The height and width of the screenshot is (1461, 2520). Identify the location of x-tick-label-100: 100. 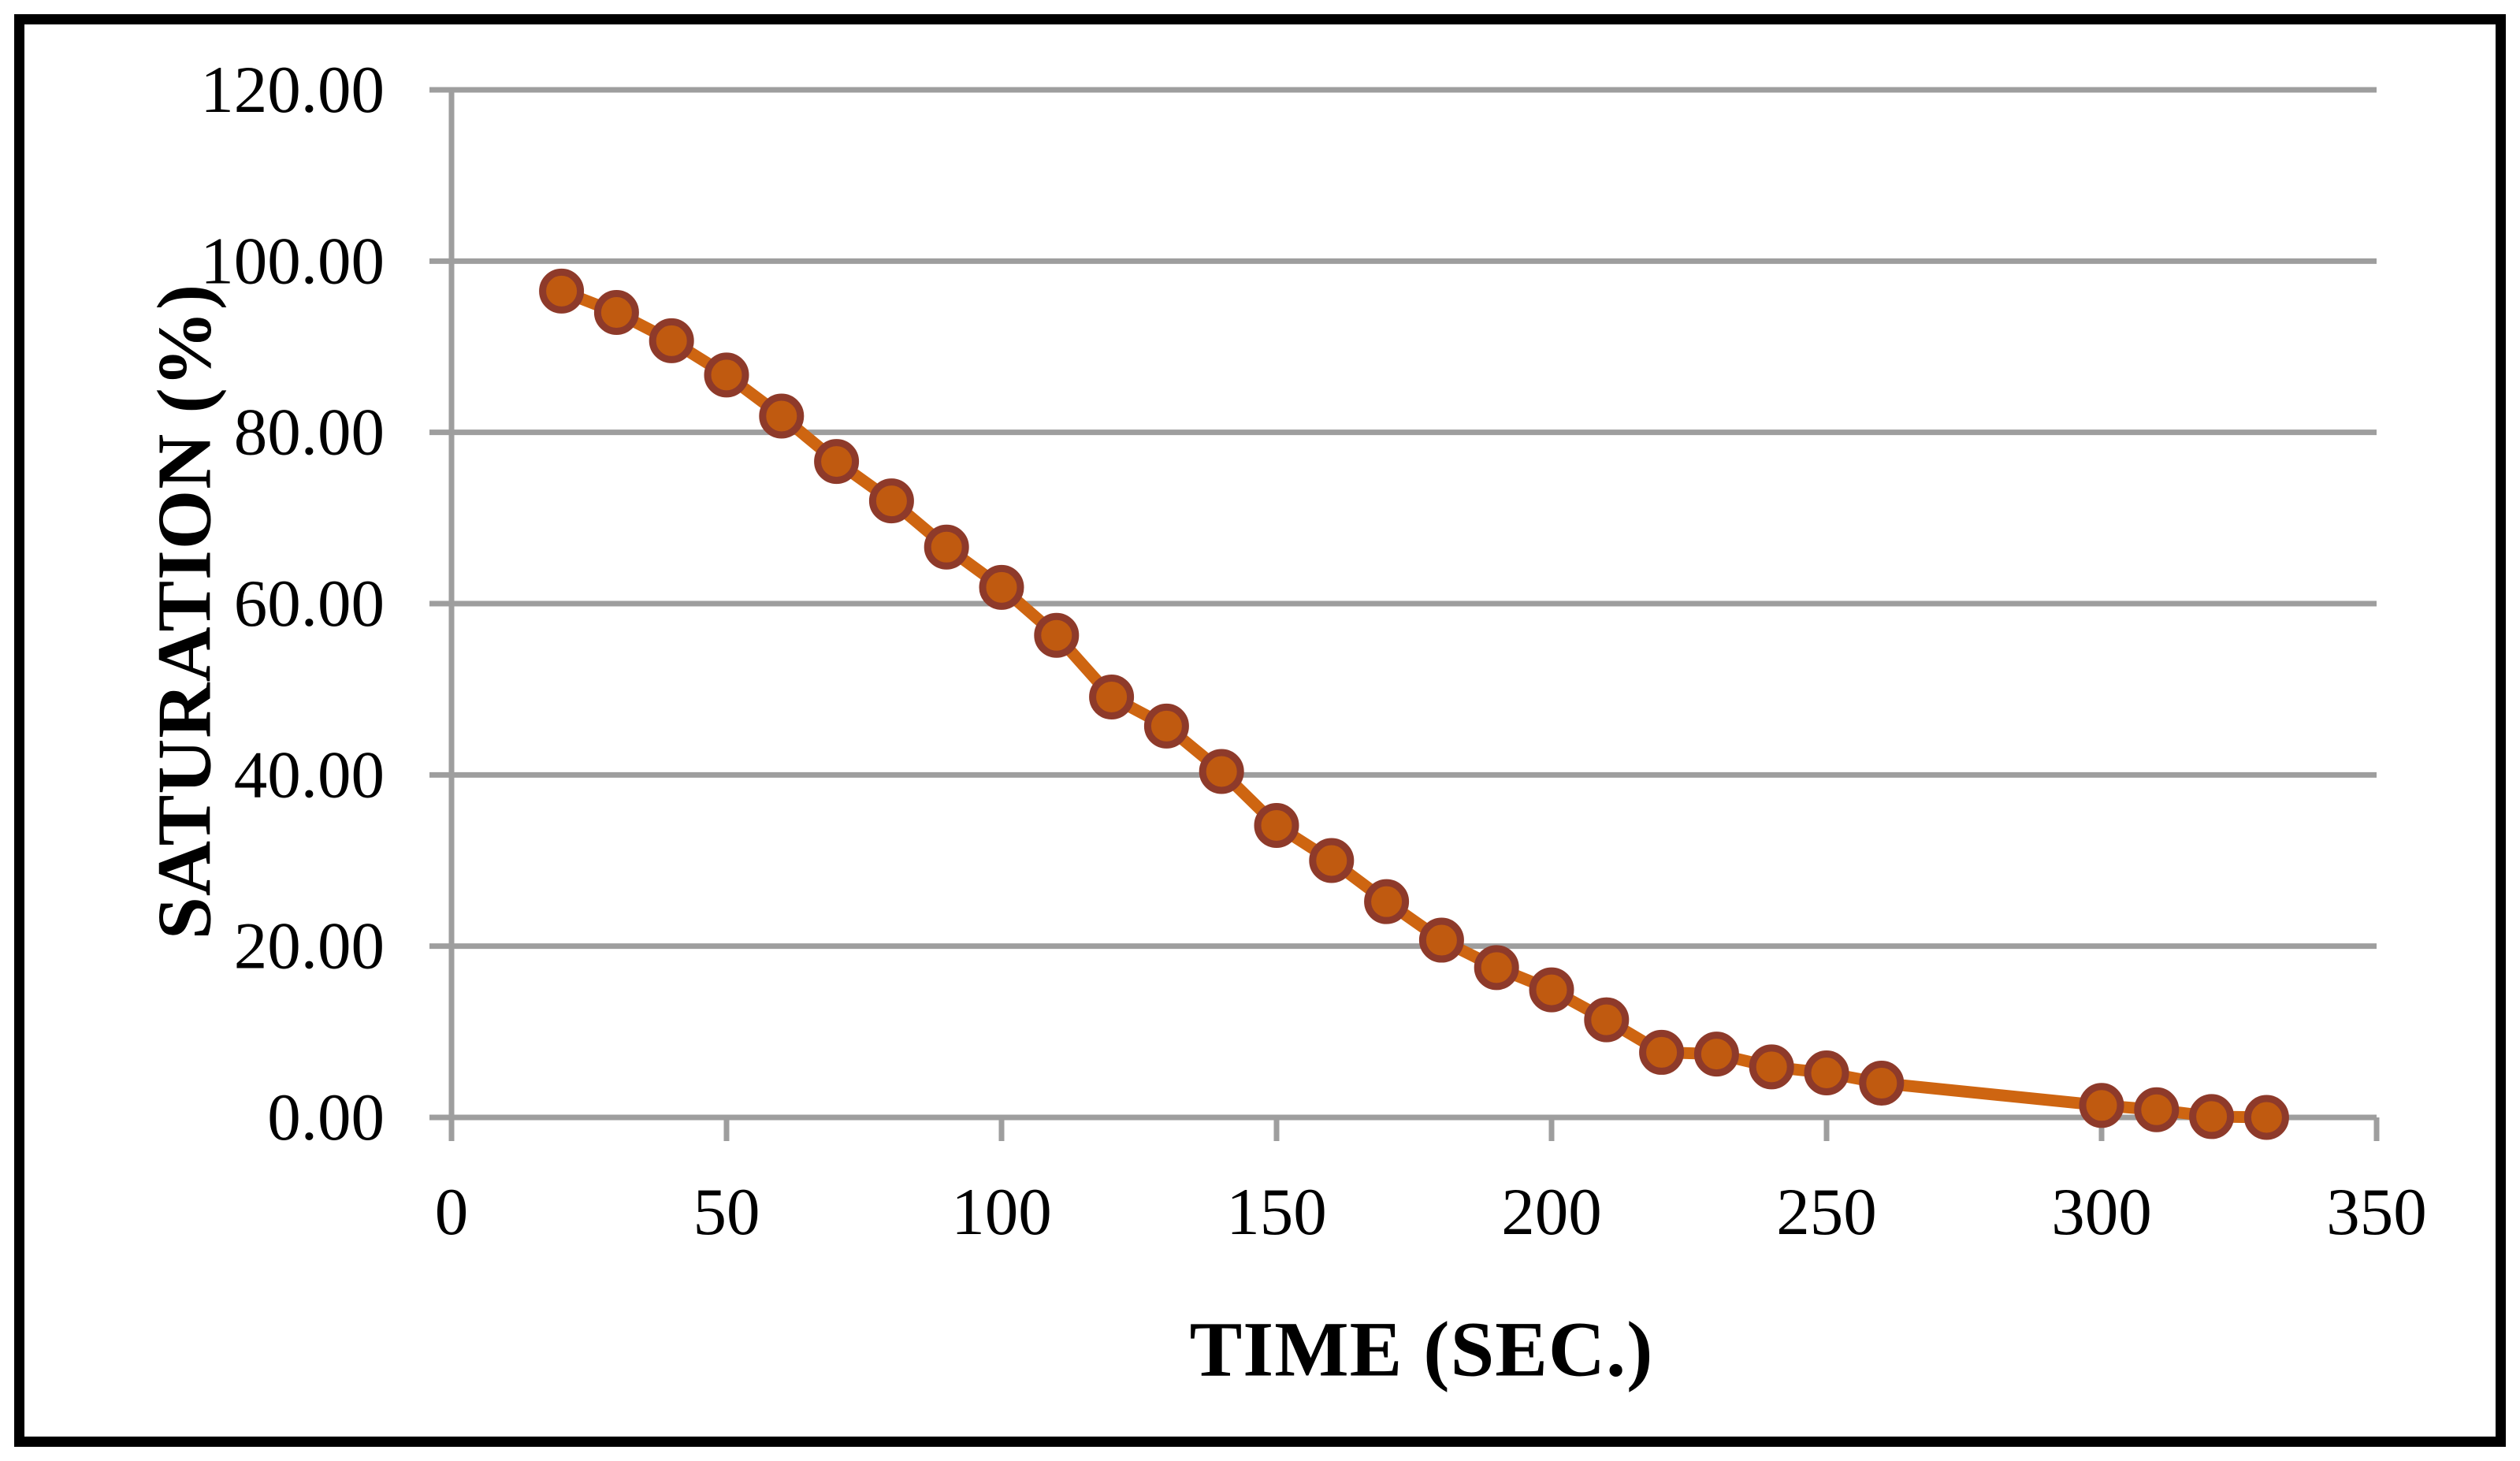
(1001, 1212).